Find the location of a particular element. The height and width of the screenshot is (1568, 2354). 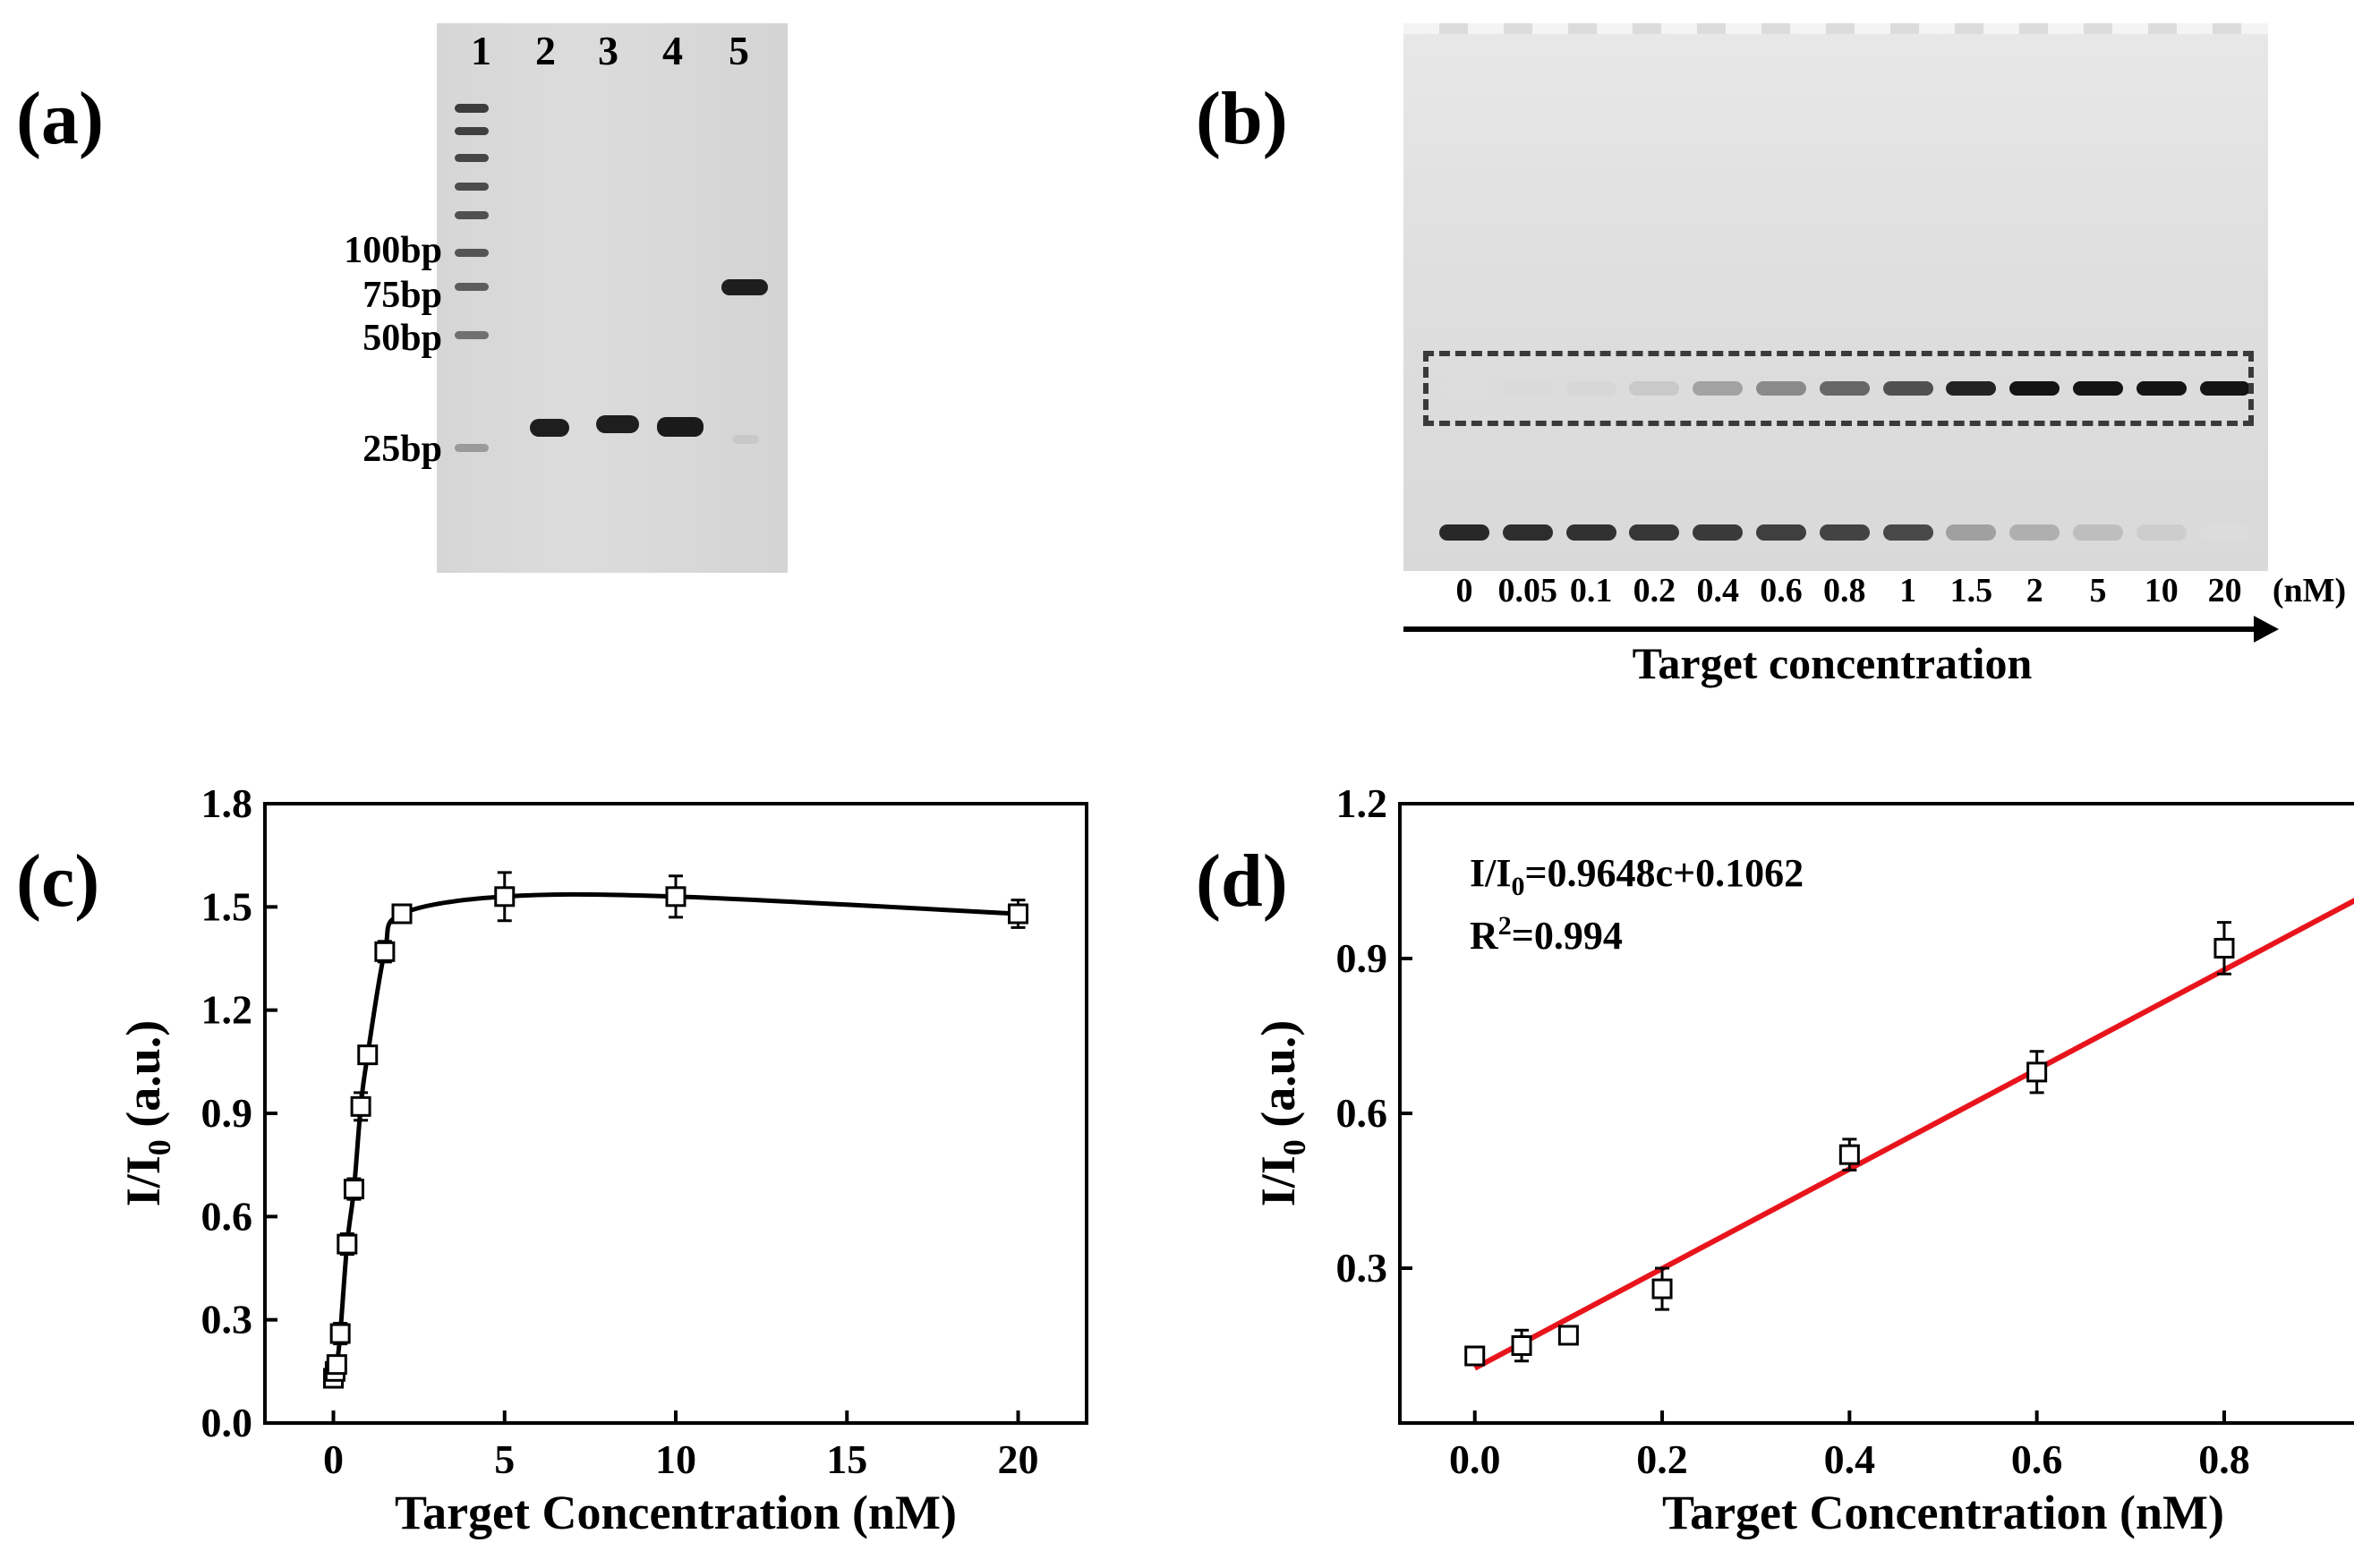

concentration-label: 5 is located at coordinates (2098, 590).